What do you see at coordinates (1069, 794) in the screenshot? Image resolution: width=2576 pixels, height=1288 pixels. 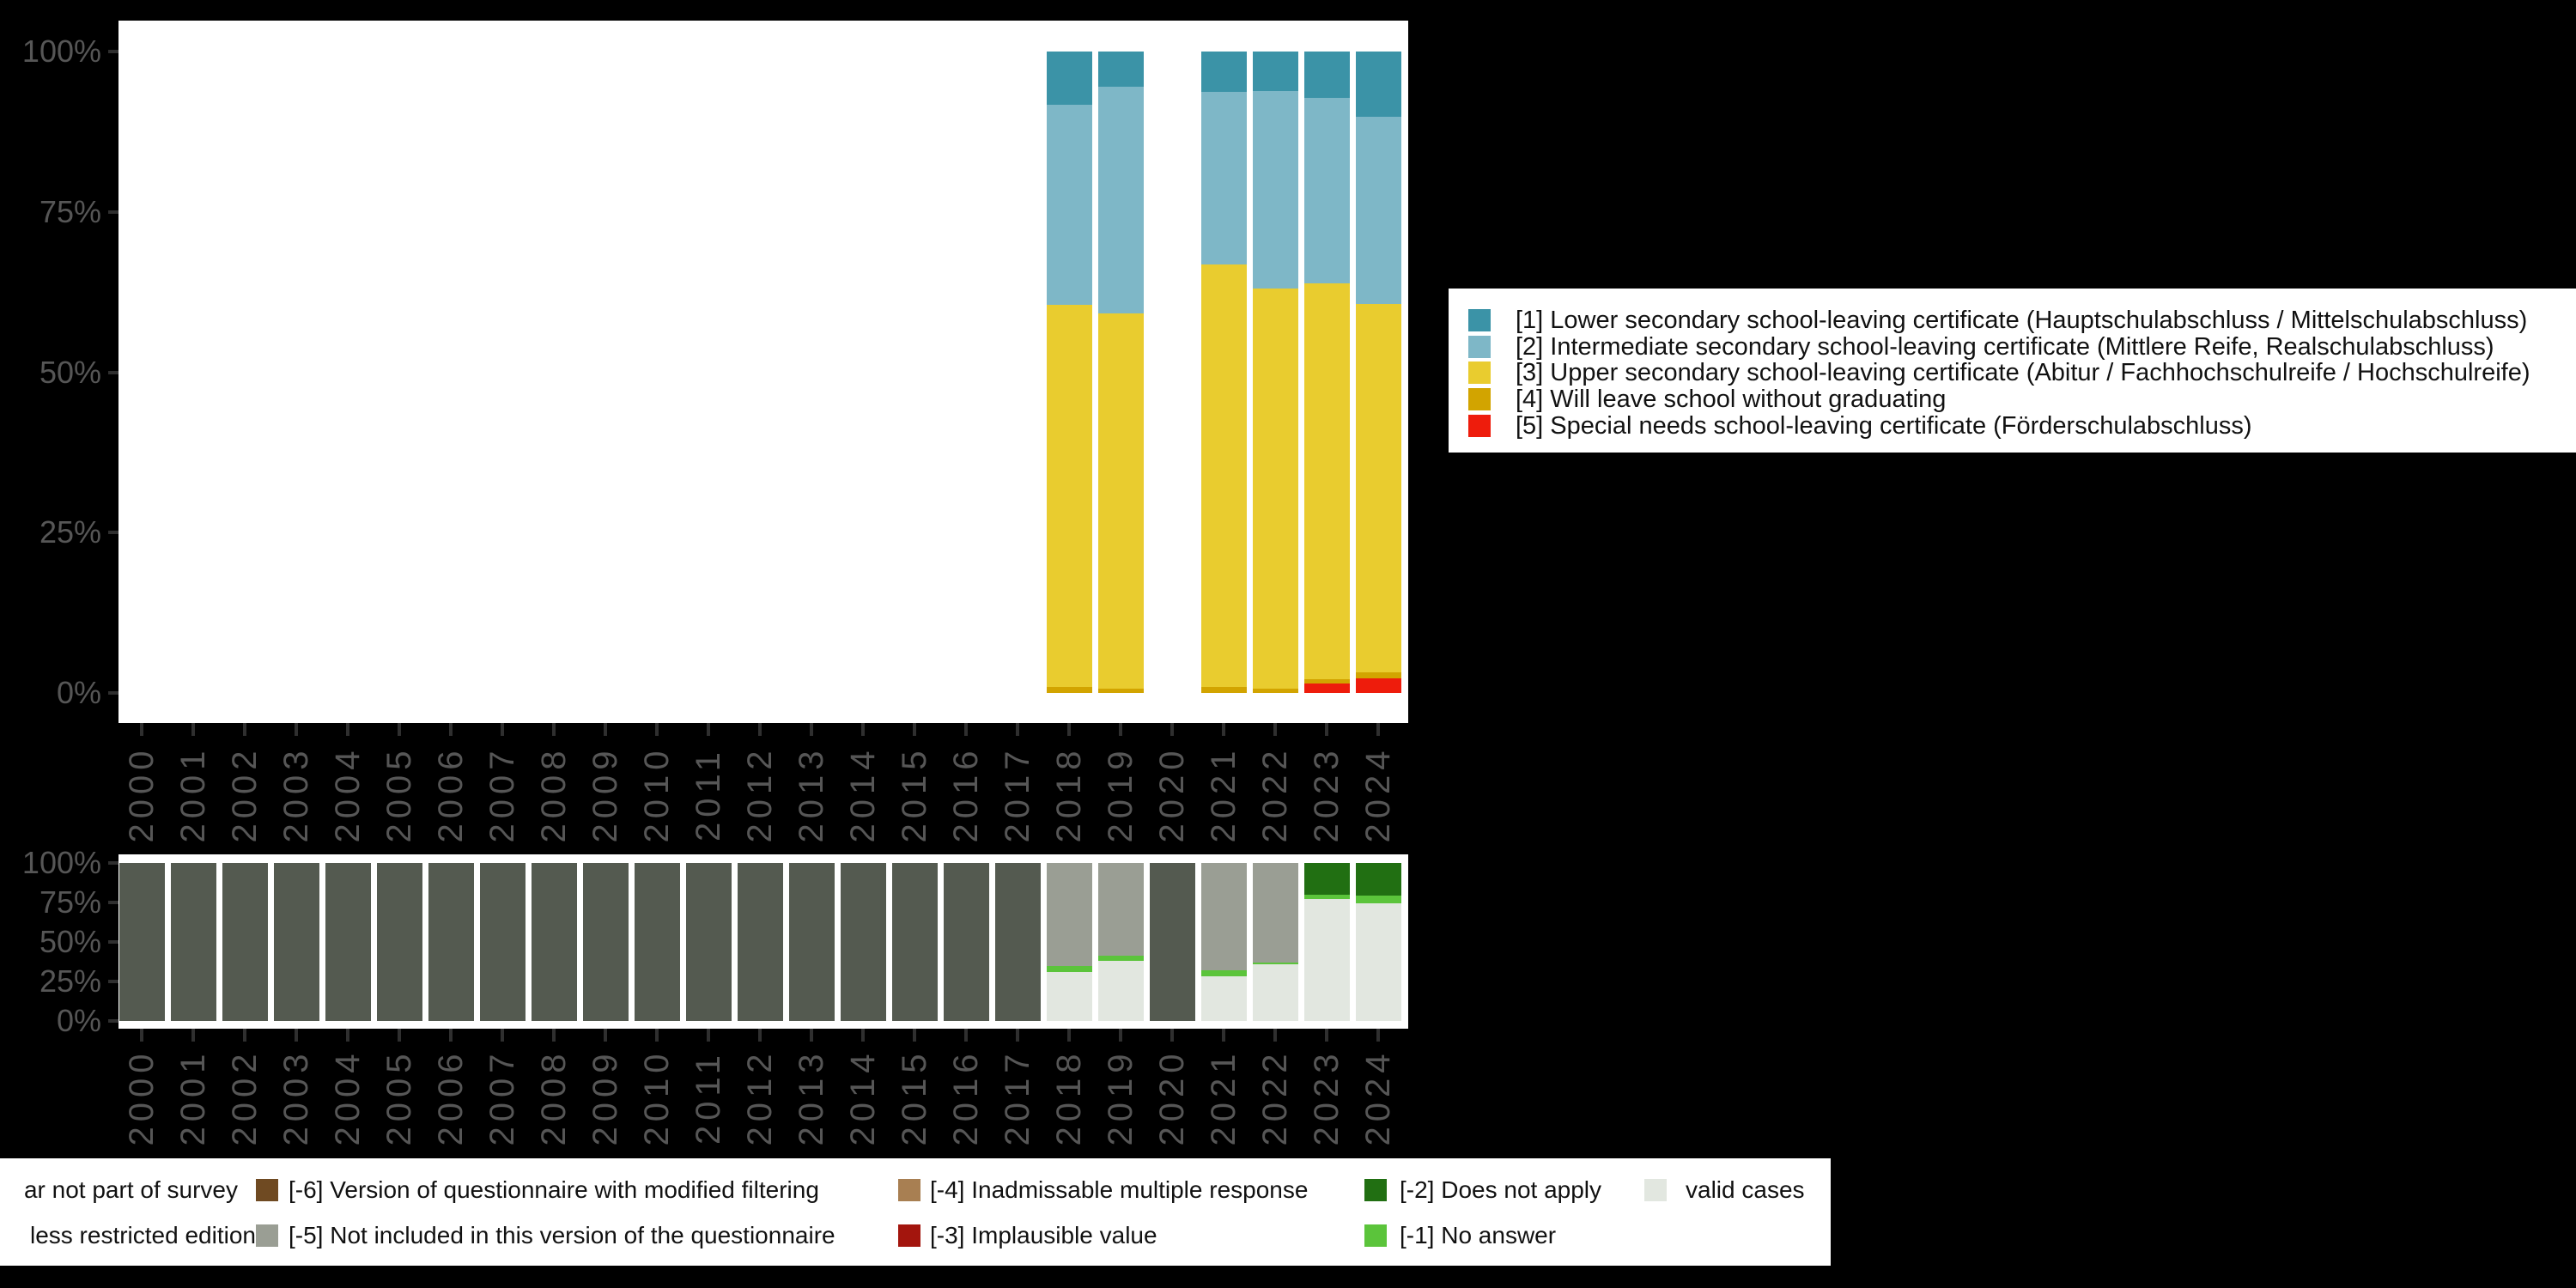 I see `x-axis-label-2018: 2018` at bounding box center [1069, 794].